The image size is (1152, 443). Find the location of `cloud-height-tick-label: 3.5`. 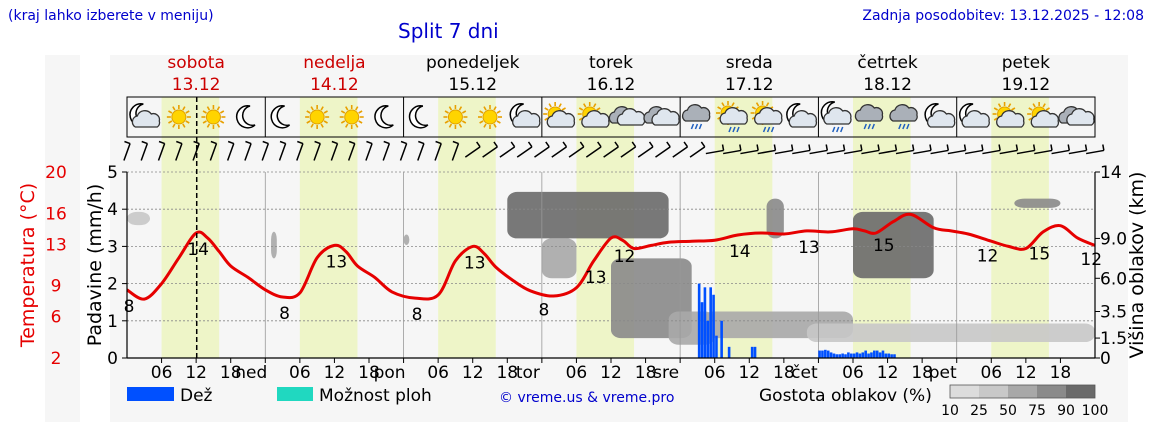

cloud-height-tick-label: 3.5 is located at coordinates (1113, 313).